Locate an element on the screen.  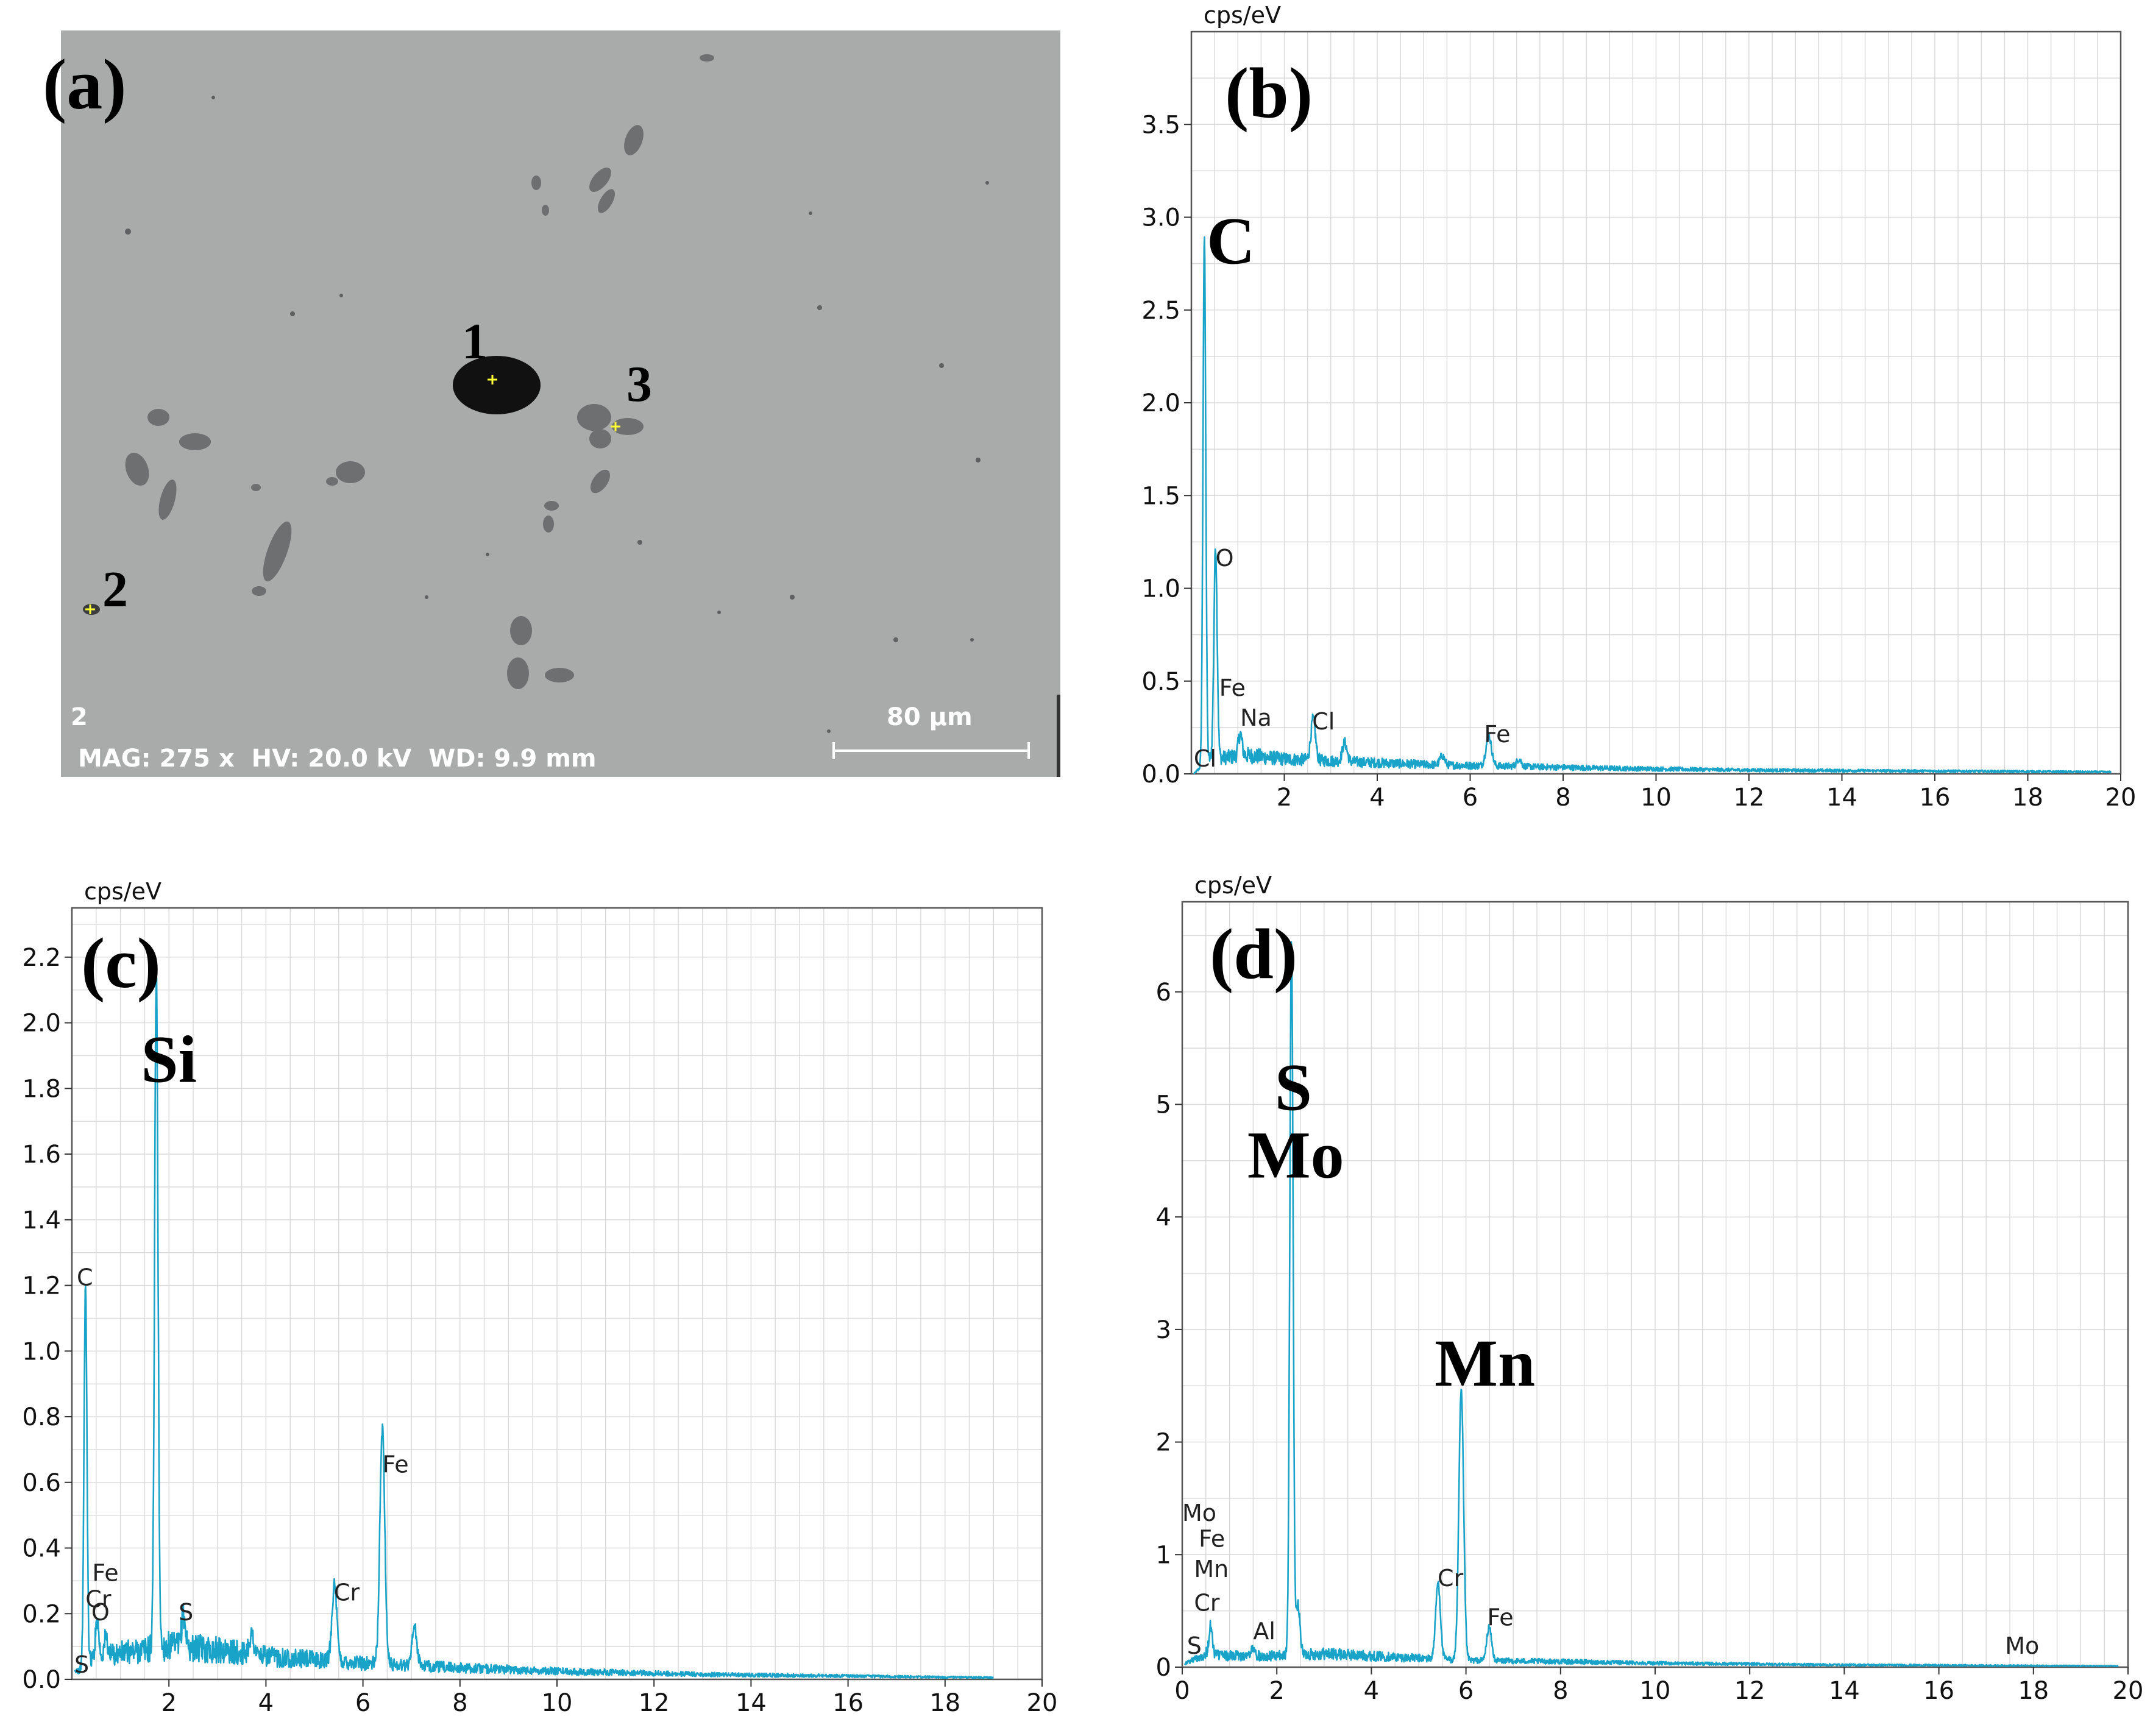
sem-edge-right is located at coordinates (1058, 736).